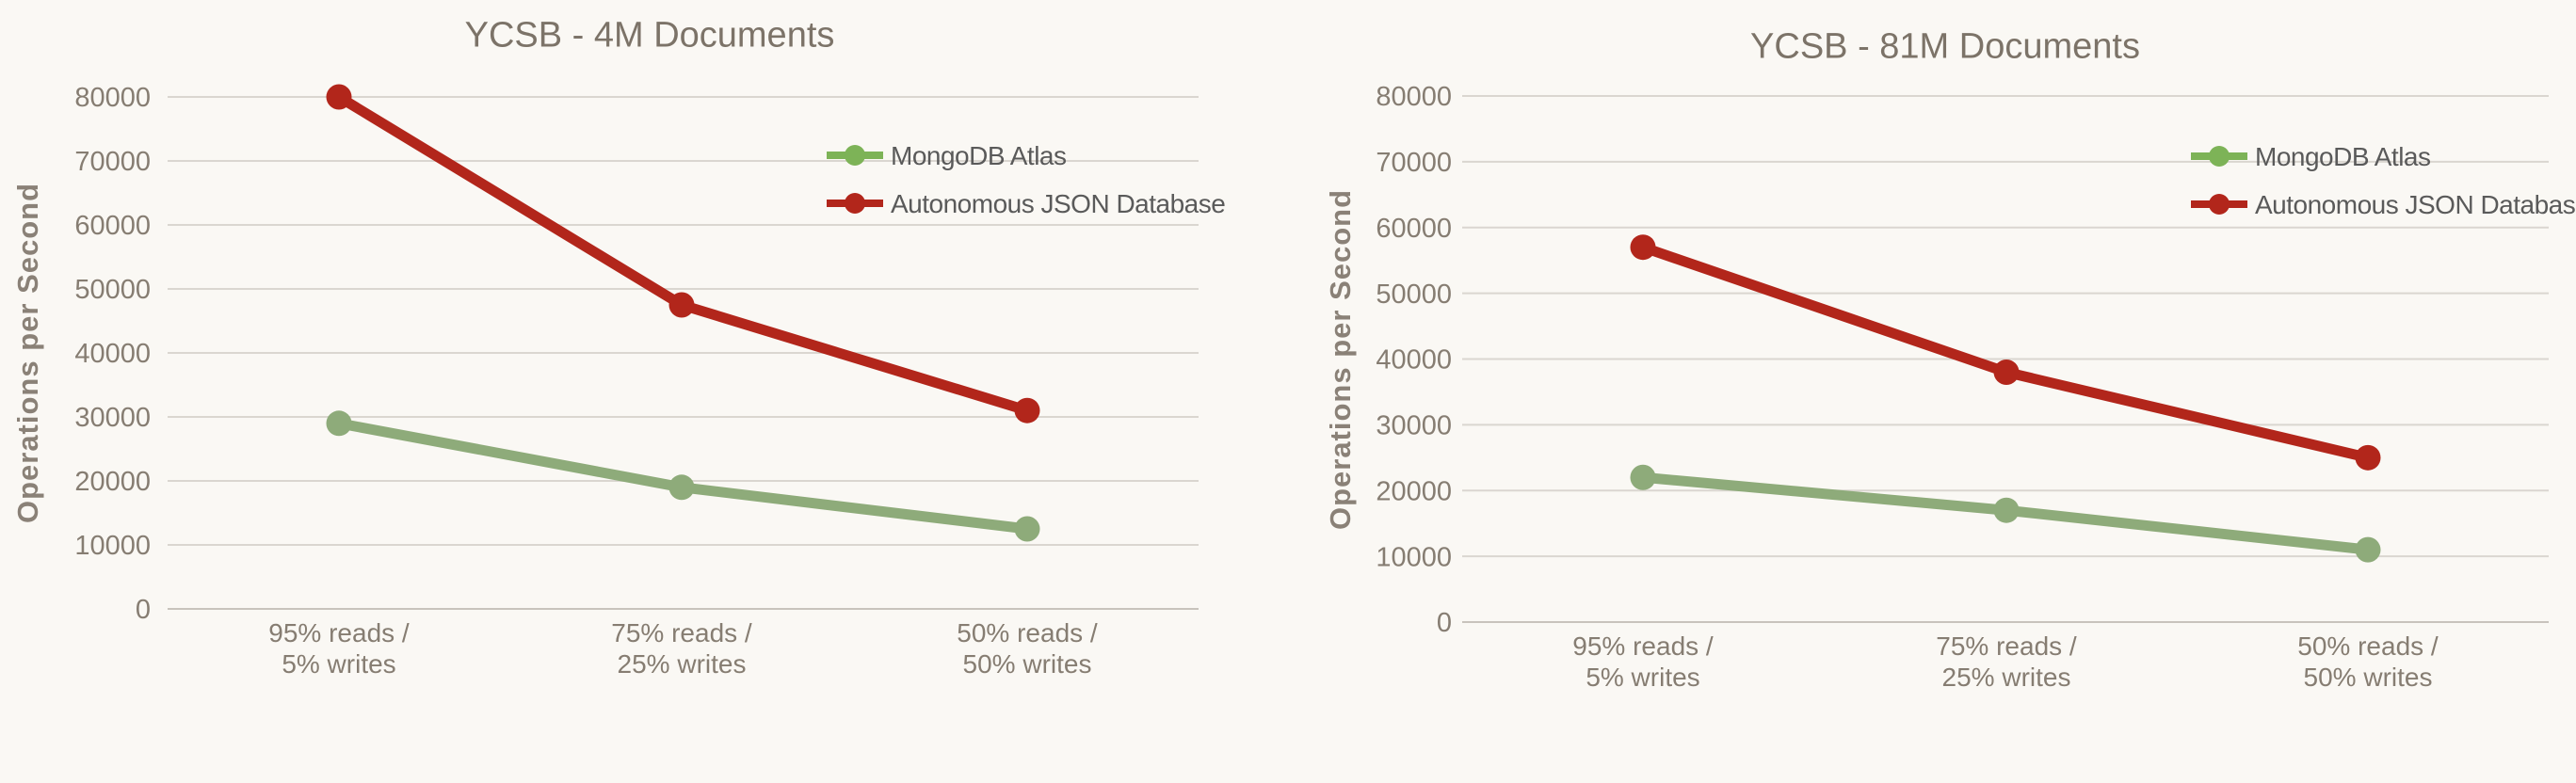 This screenshot has height=783, width=2576. What do you see at coordinates (27, 353) in the screenshot?
I see `y-axis-title-left: Operations per Second` at bounding box center [27, 353].